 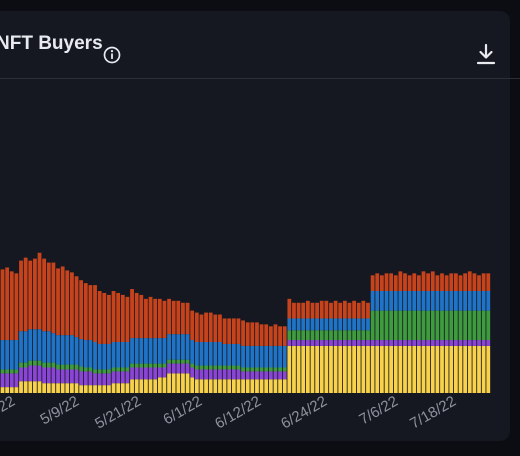 What do you see at coordinates (112, 55) in the screenshot?
I see `info-icon` at bounding box center [112, 55].